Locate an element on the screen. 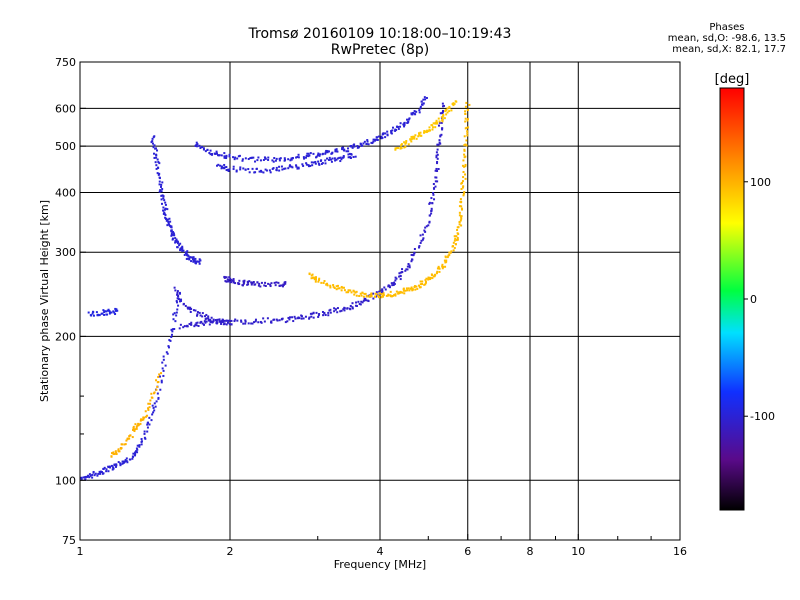 The height and width of the screenshot is (600, 800). chart-title-line2: RwPretec (8p) is located at coordinates (380, 50).